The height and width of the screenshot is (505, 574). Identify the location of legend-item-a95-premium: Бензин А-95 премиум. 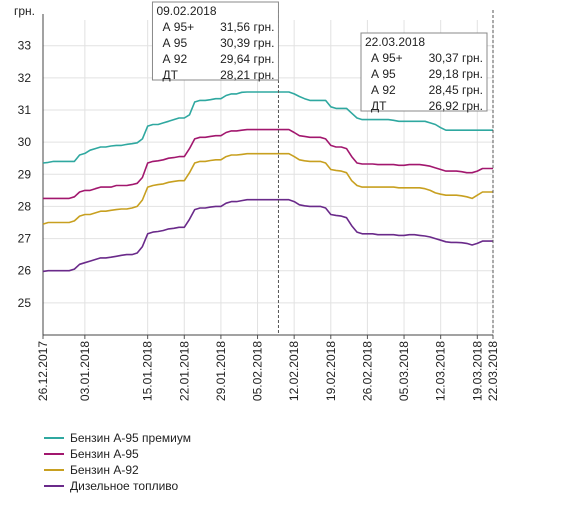
(117, 438).